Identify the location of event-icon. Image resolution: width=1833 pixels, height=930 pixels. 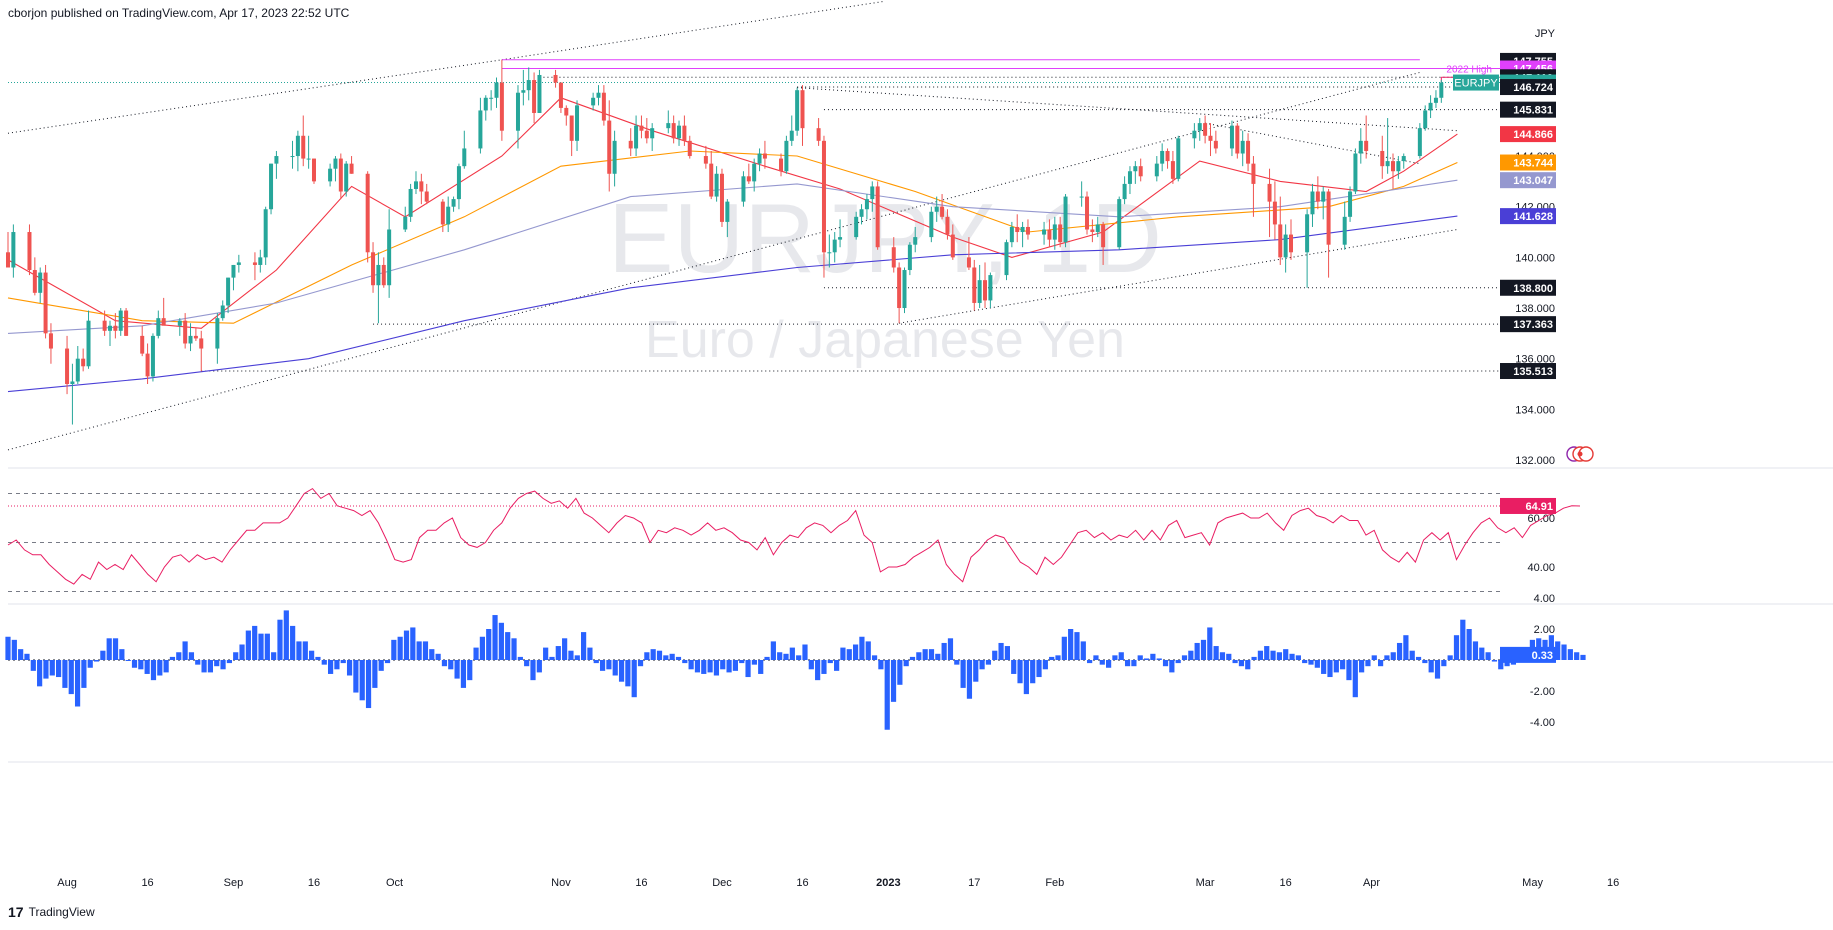
(1580, 454).